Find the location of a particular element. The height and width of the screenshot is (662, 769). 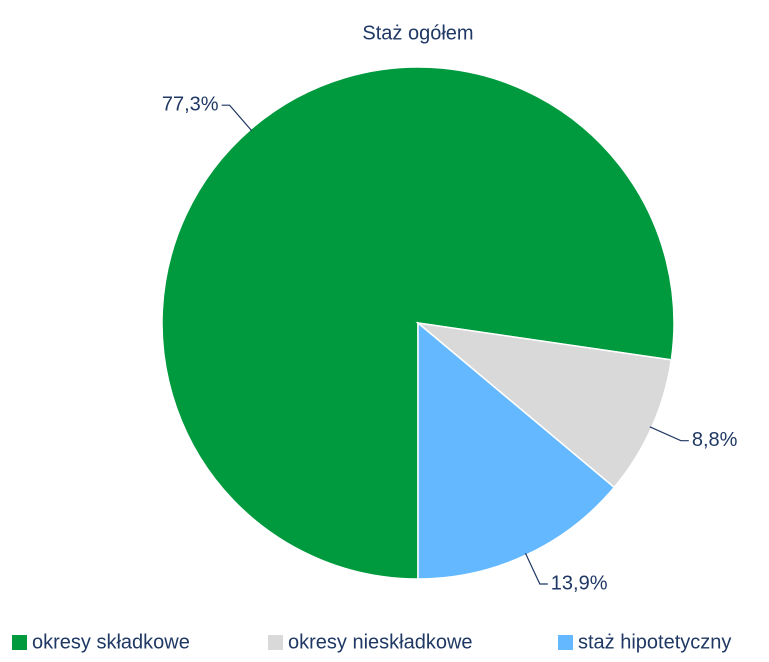

legend-label: okresy nieskładkowe is located at coordinates (380, 642).